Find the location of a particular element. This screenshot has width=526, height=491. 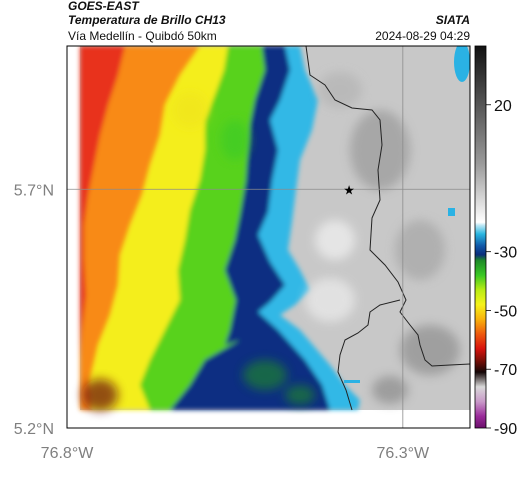

x-tick-label-1: 76.3°W is located at coordinates (404, 453).